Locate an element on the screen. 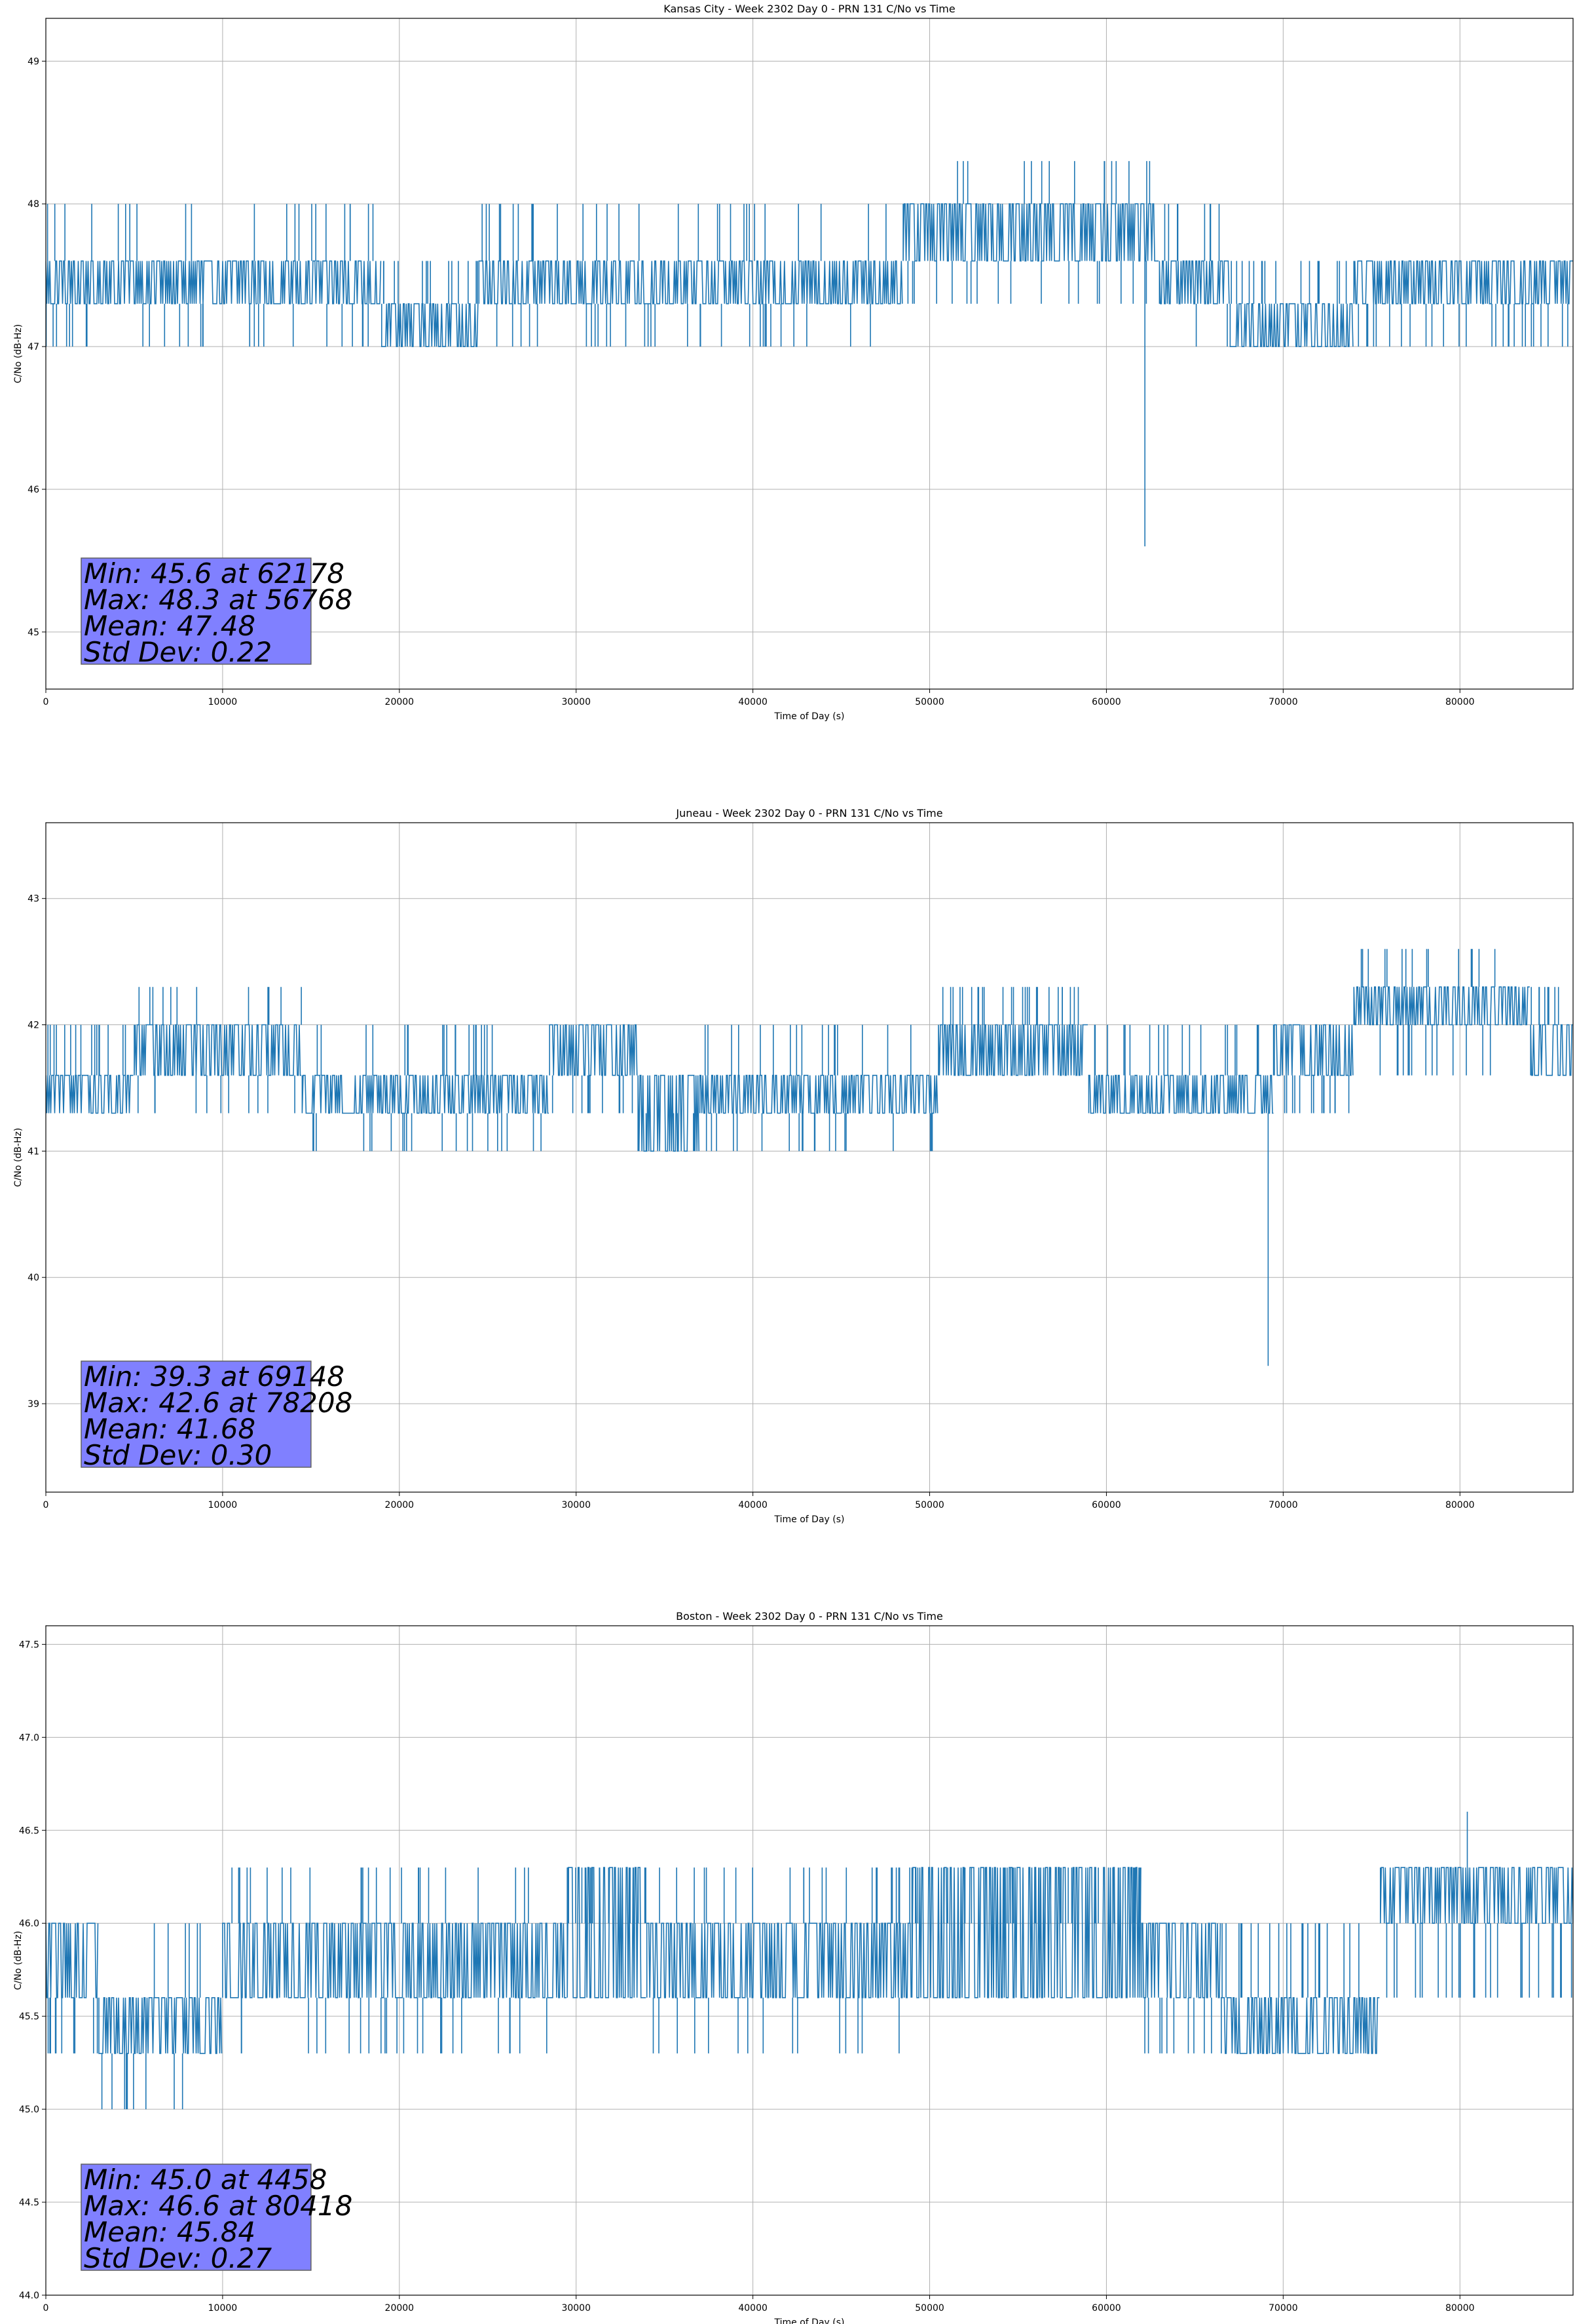 This screenshot has width=1577, height=2324. y-tick-label: 40 is located at coordinates (33, 1278).